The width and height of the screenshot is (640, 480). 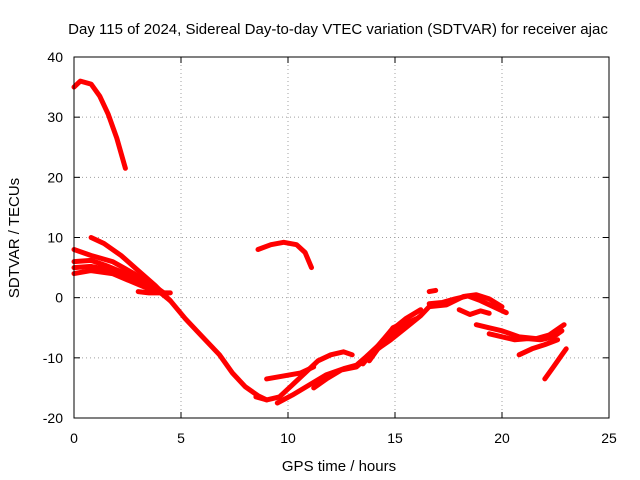 I want to click on x-axis-label: GPS time / hours, so click(x=339, y=466).